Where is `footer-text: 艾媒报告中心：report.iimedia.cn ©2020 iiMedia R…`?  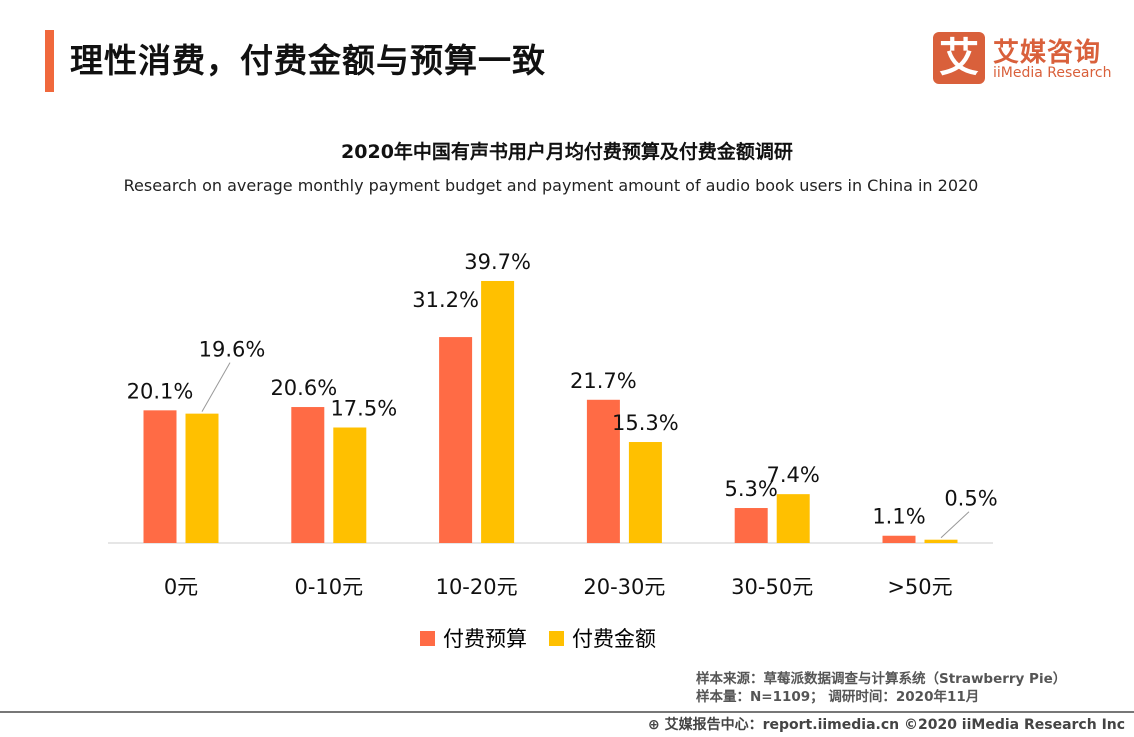
footer-text: 艾媒报告中心：report.iimedia.cn ©2020 iiMedia R… is located at coordinates (895, 725).